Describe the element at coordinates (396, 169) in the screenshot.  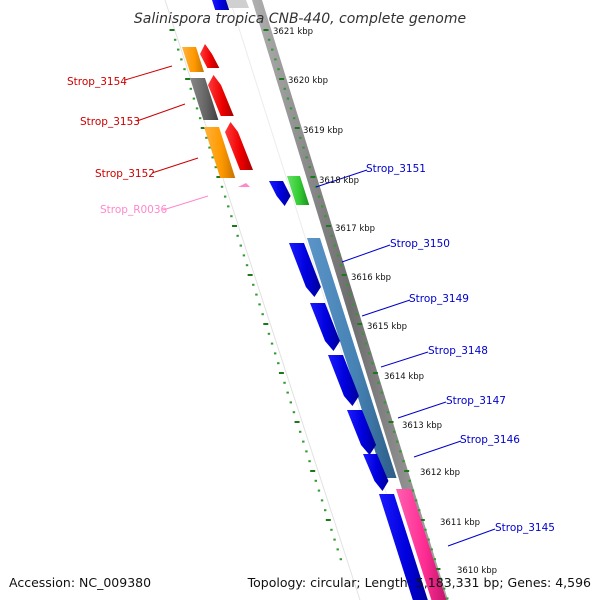
I see `gene-label-strop-3151: Strop_3151` at that location.